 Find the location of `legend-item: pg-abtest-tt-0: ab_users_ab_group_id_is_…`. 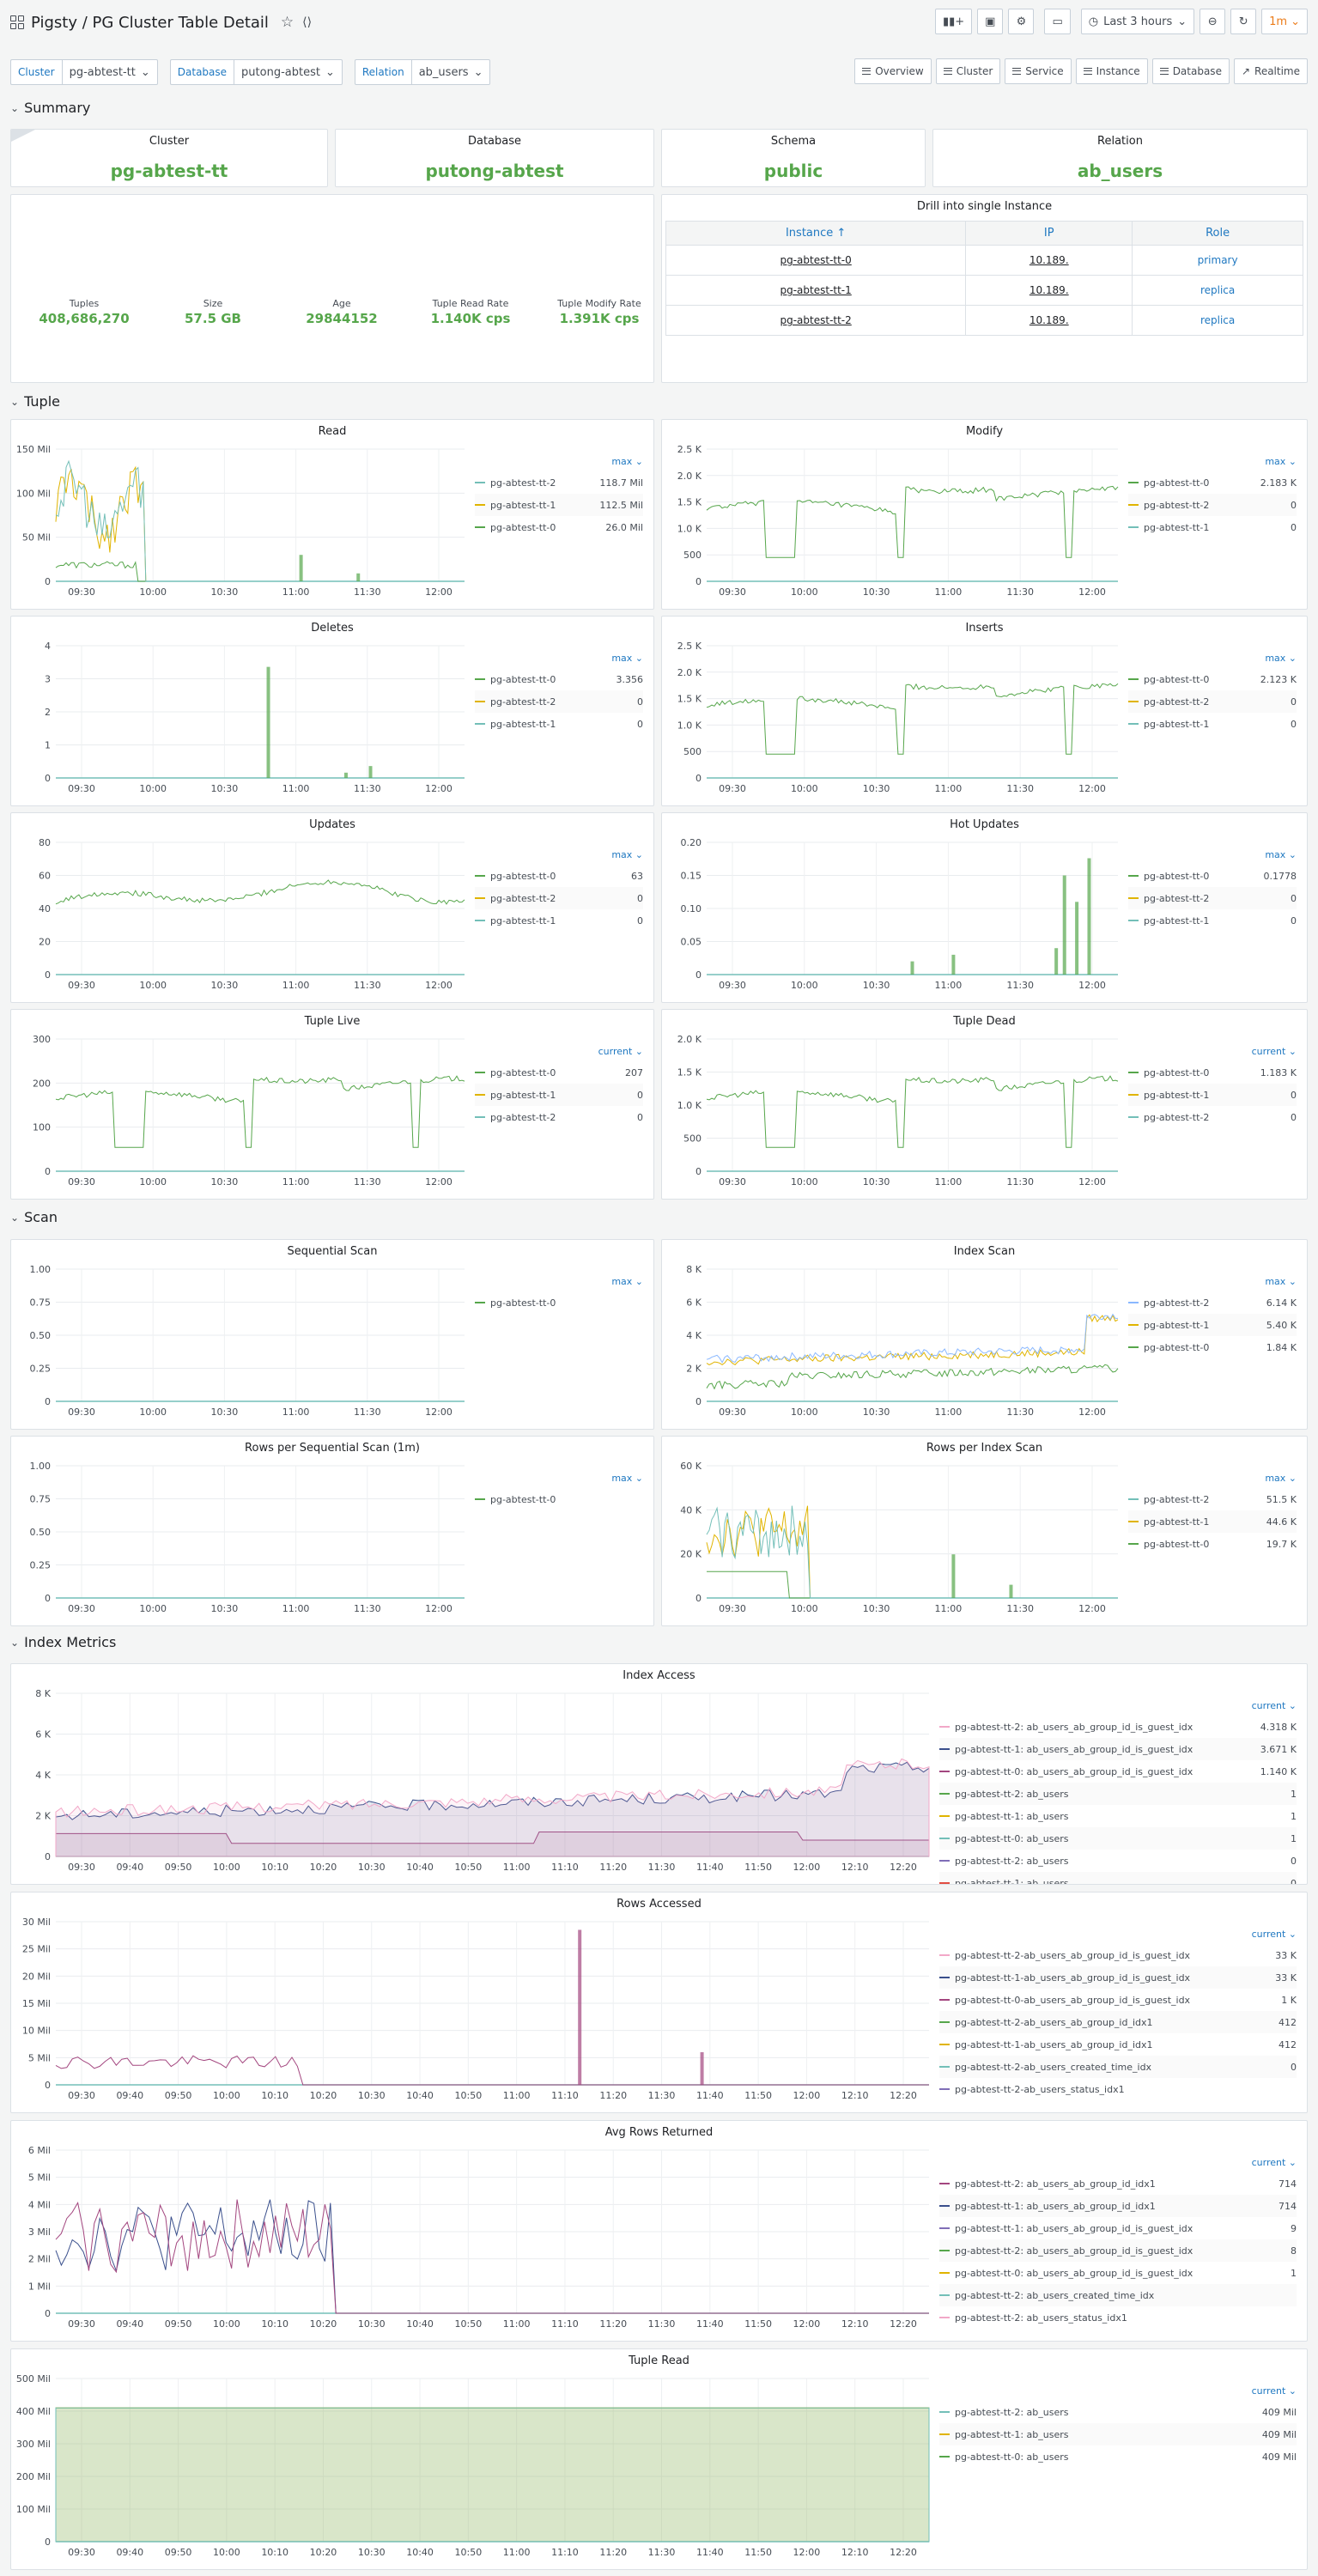

legend-item: pg-abtest-tt-0: ab_users_ab_group_id_is_… is located at coordinates (1118, 1771).